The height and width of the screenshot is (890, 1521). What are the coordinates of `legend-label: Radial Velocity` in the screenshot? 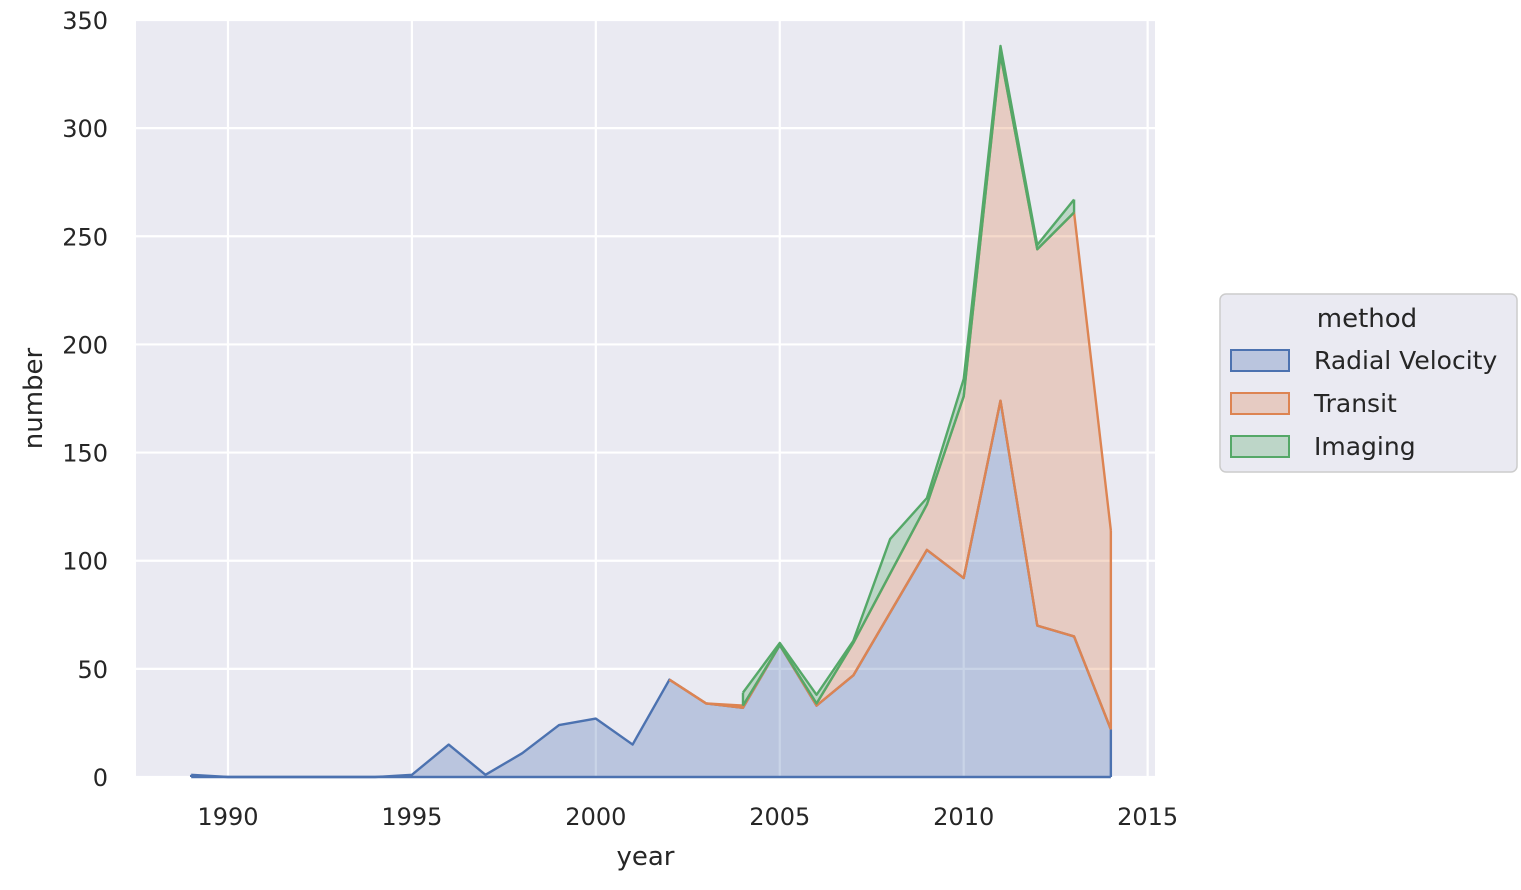 It's located at (1405, 360).